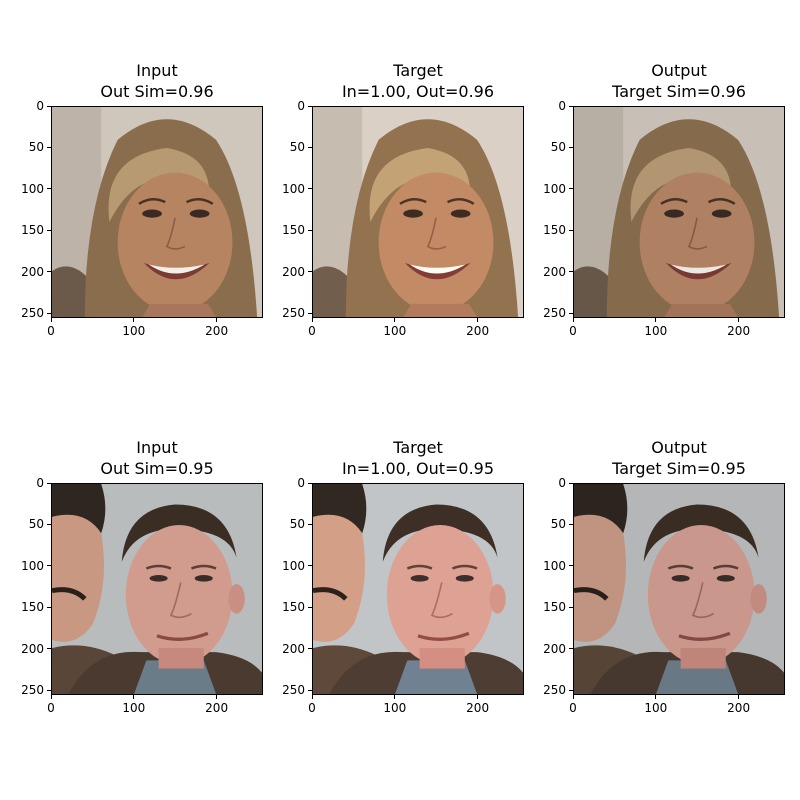  I want to click on panel-title: Target In=1.00, Out=0.95, so click(418, 458).